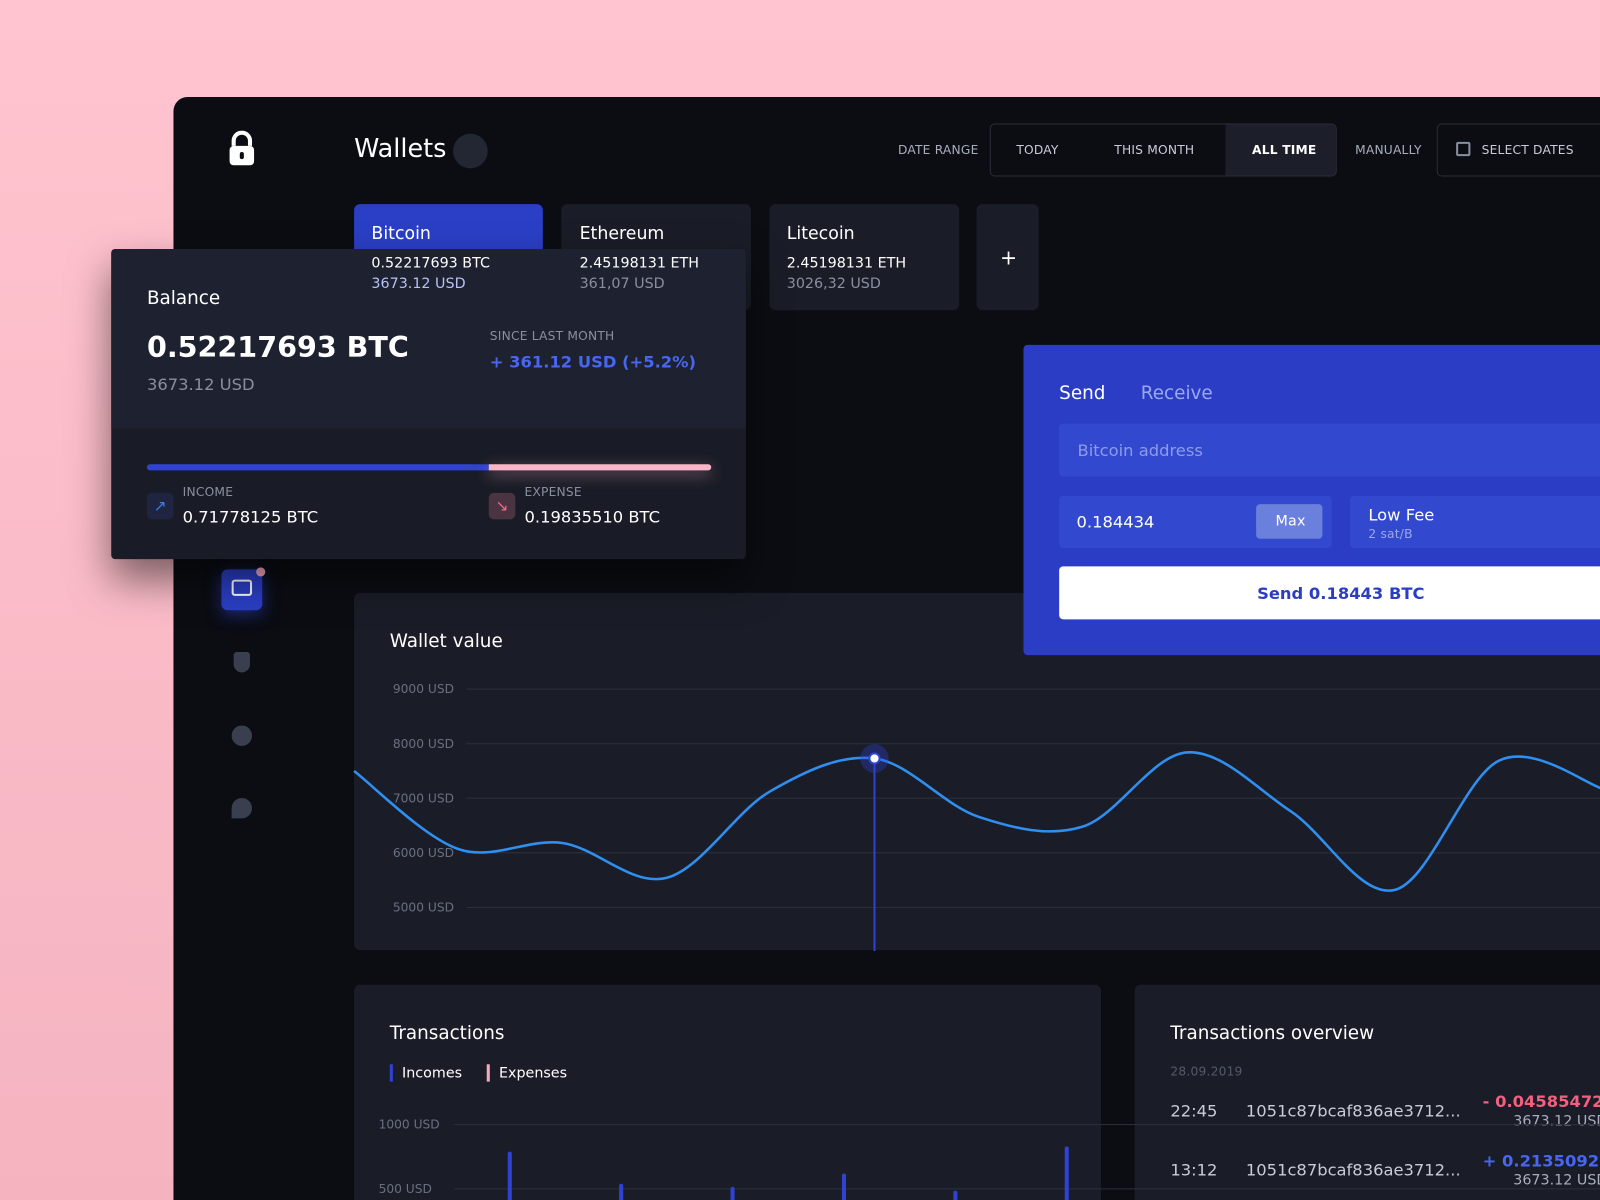  What do you see at coordinates (1341, 593) in the screenshot?
I see `send-button-label: Send 0.18443 BTC` at bounding box center [1341, 593].